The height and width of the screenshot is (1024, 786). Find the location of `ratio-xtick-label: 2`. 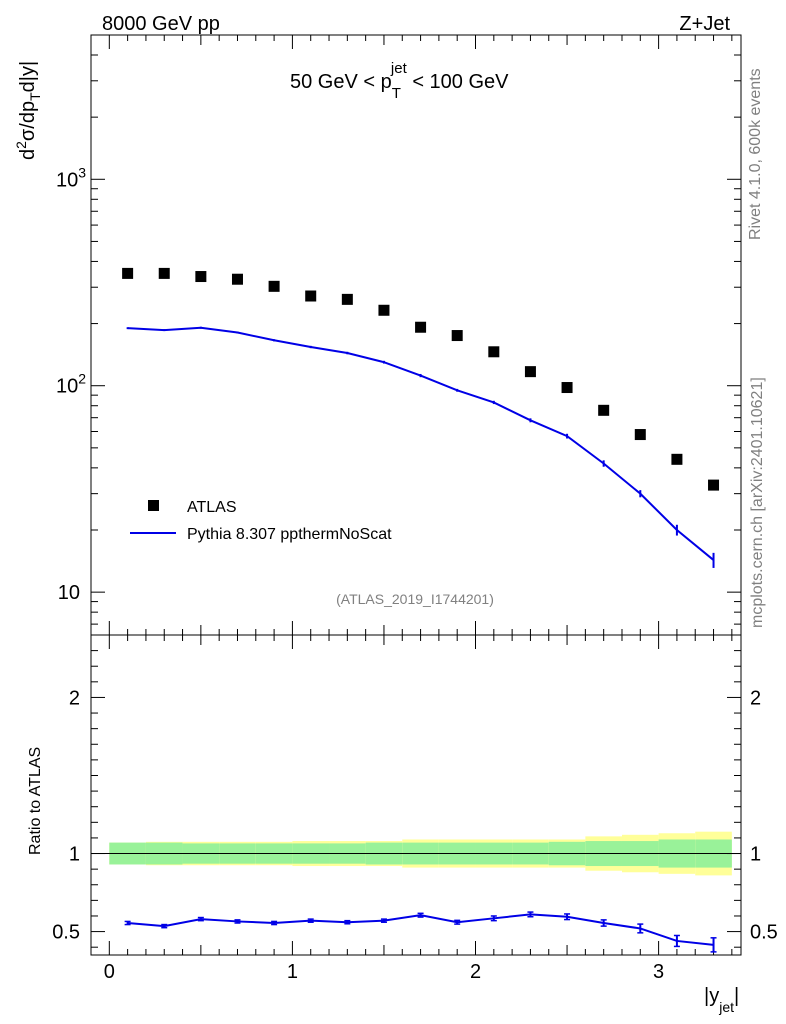

ratio-xtick-label: 2 is located at coordinates (475, 972).